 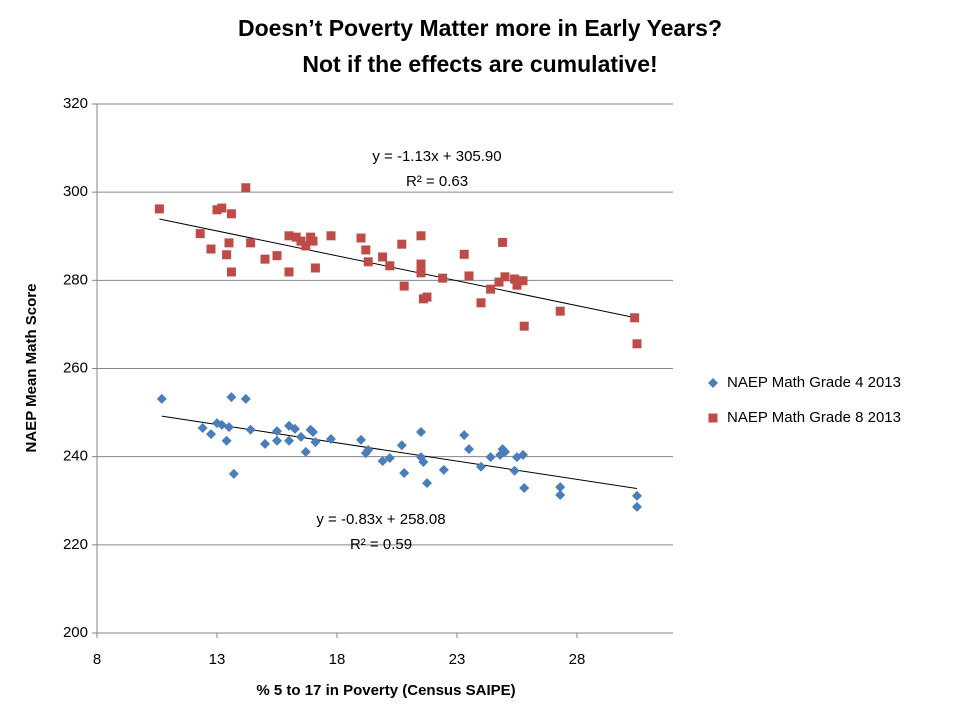 I want to click on x-tick-label: 18, so click(x=337, y=659).